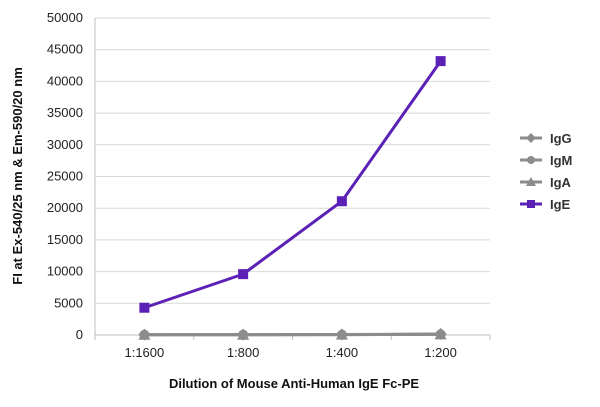  What do you see at coordinates (144, 352) in the screenshot?
I see `x-tick-label: 1:1600` at bounding box center [144, 352].